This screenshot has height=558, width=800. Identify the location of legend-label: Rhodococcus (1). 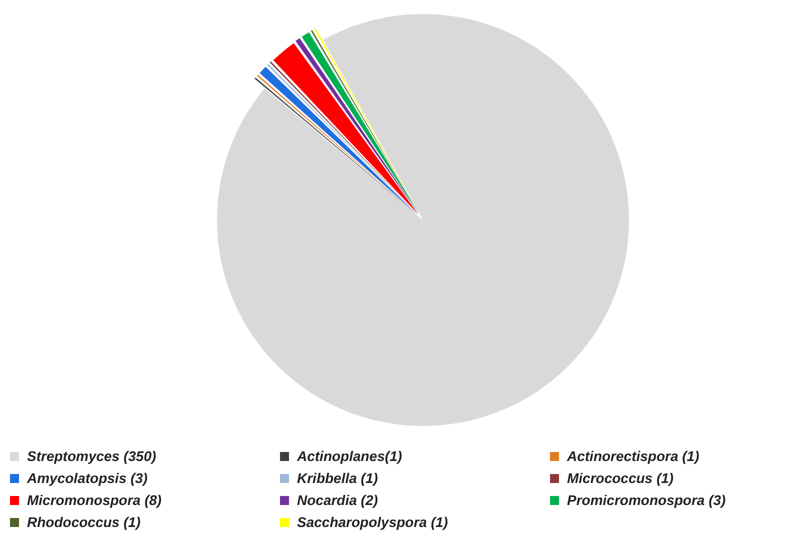
(84, 522).